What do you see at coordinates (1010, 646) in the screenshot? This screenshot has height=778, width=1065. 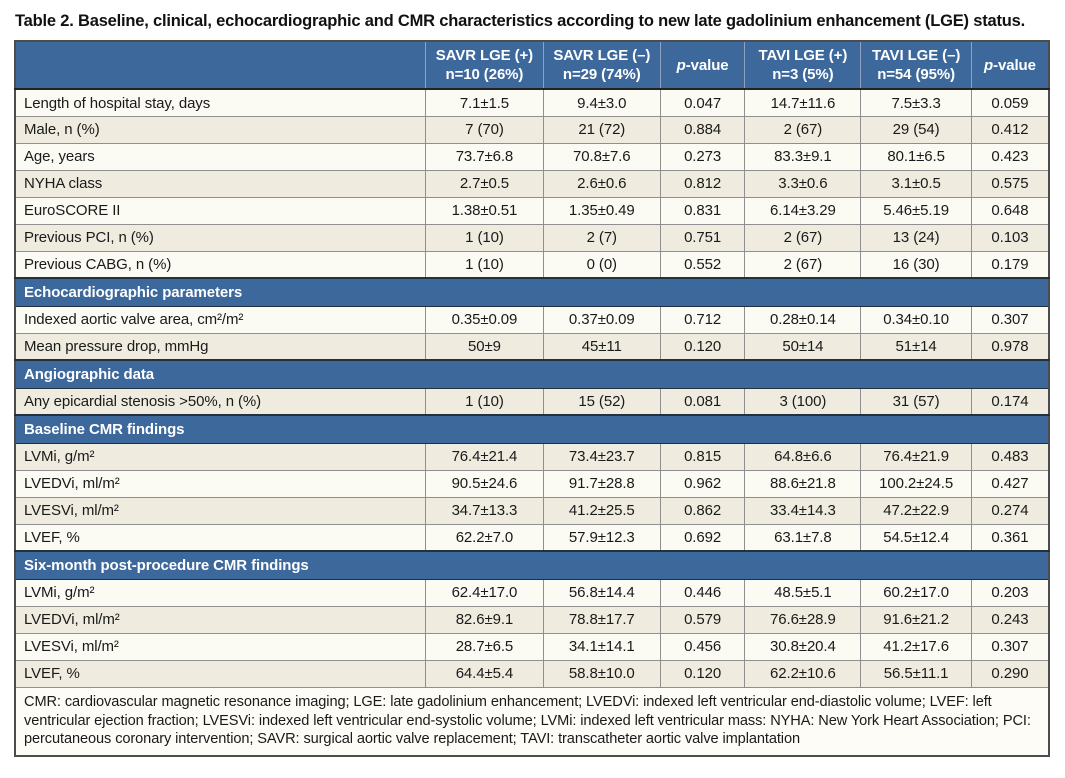 I see `value-cell: 0.307` at bounding box center [1010, 646].